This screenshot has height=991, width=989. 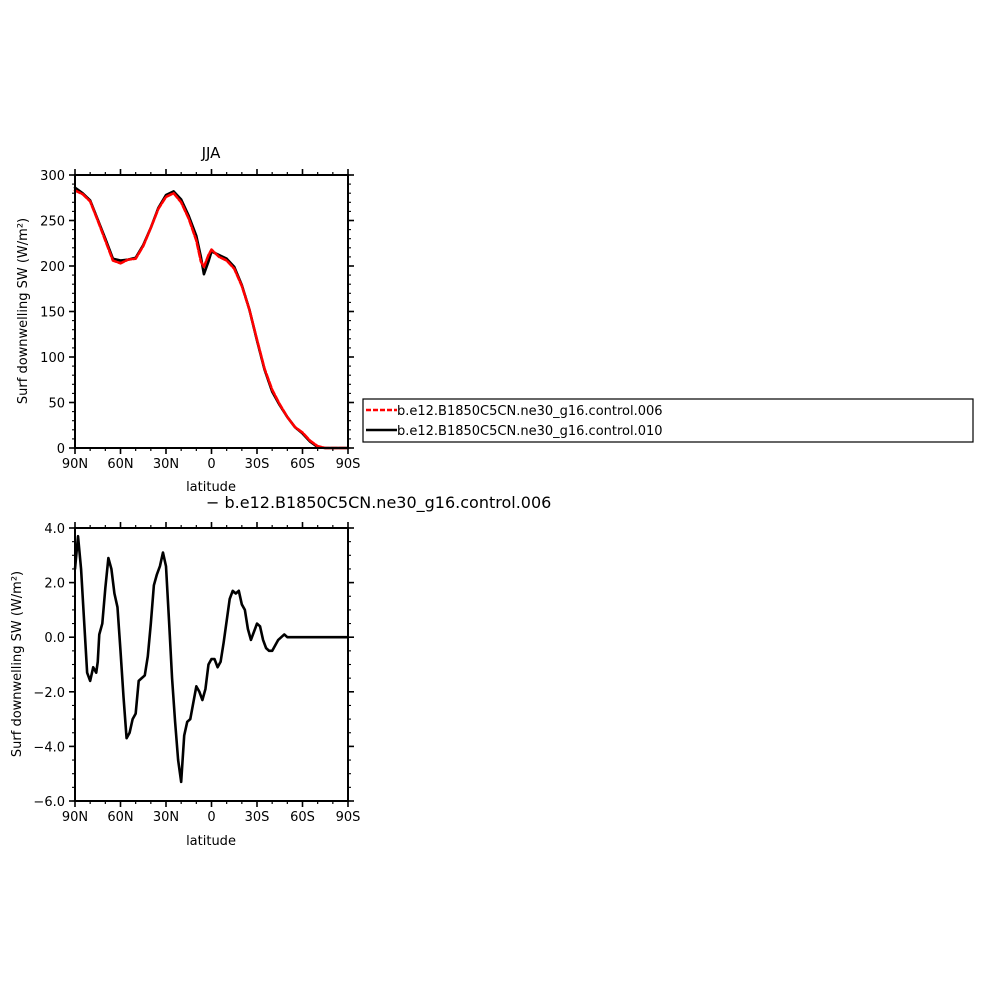 What do you see at coordinates (257, 817) in the screenshot?
I see `bottom-x-tick-label: 30S` at bounding box center [257, 817].